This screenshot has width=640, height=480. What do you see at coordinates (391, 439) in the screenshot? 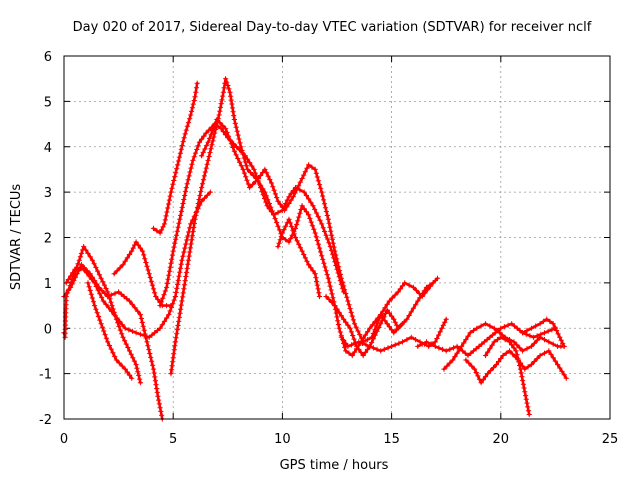
I see `x-tick-label: 15` at bounding box center [391, 439].